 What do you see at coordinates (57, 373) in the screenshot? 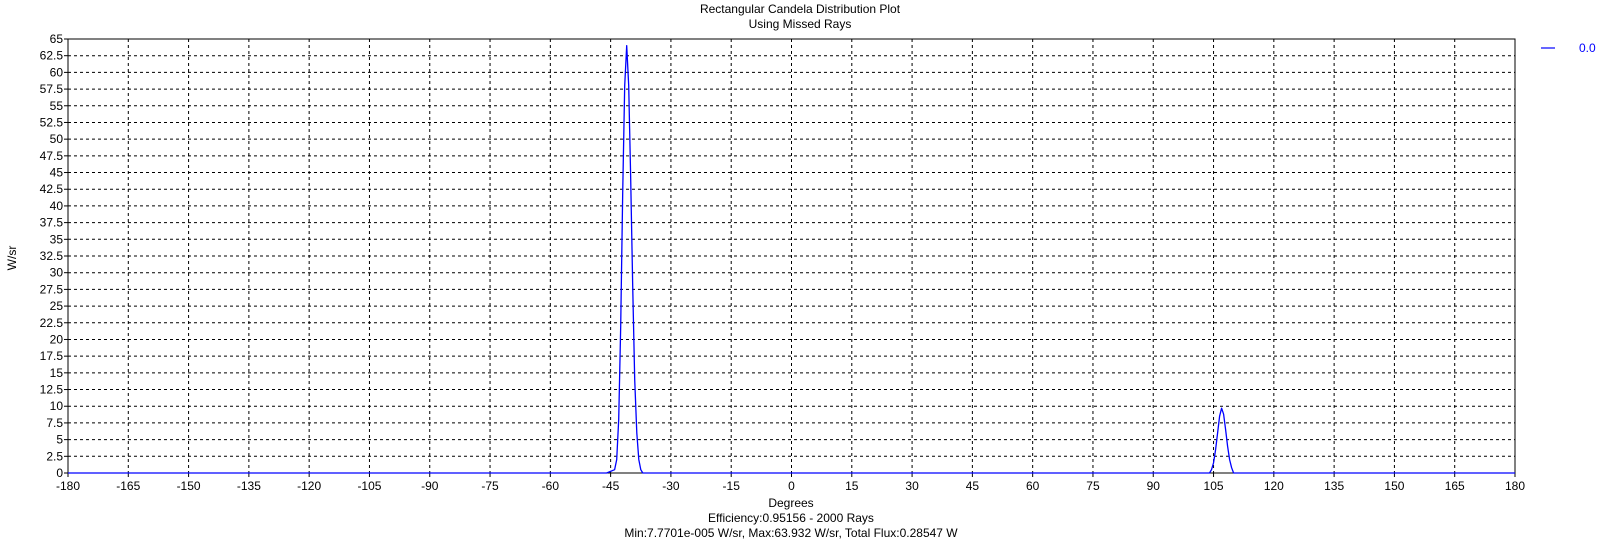
I see `y-tick-label: 15` at bounding box center [57, 373].